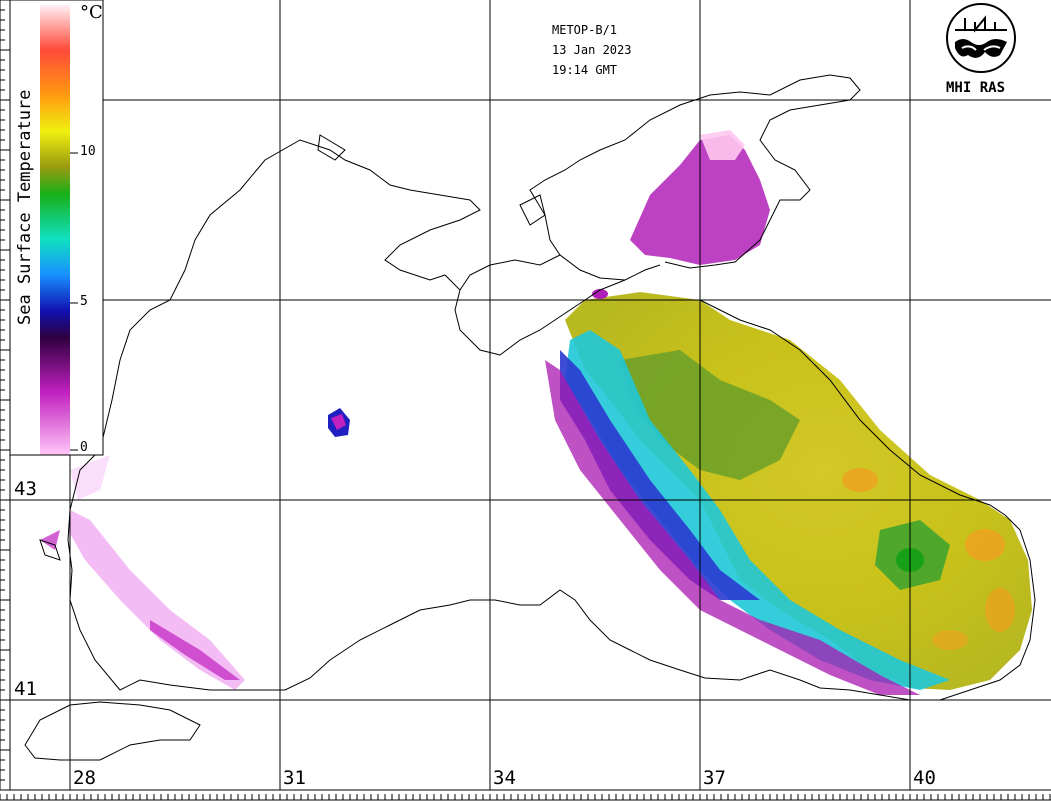 This screenshot has width=1051, height=801. I want to click on colorbar-tick-5: 5, so click(84, 301).